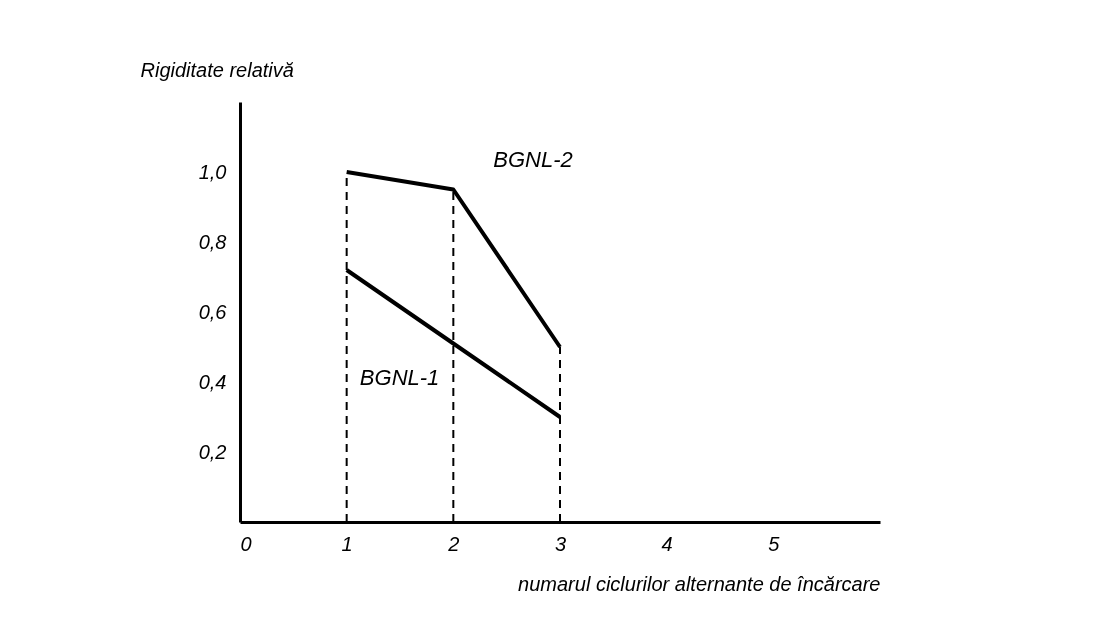 The image size is (1101, 629). I want to click on y-tick-label: 0,8, so click(212, 241).